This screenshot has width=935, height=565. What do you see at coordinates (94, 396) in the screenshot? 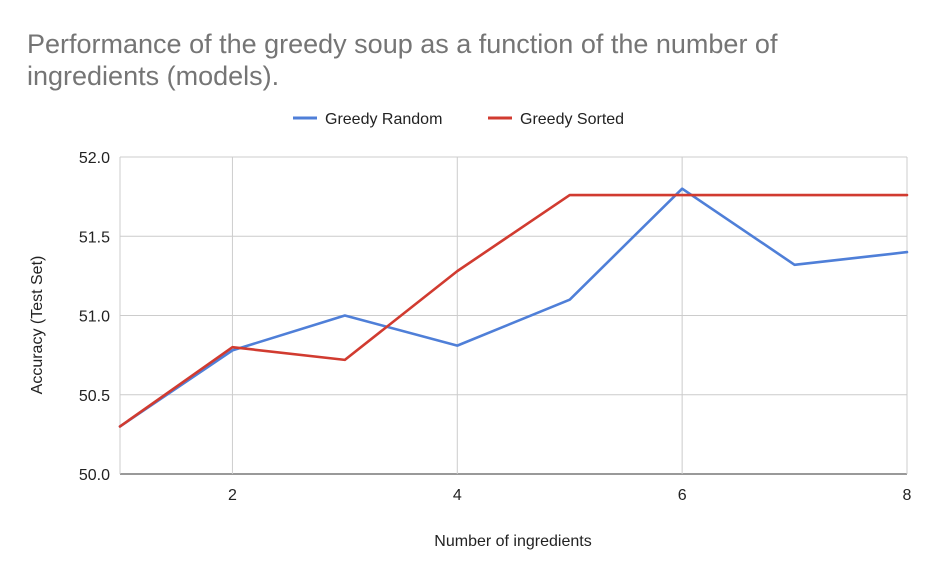
I see `y-tick-label: 50.5` at bounding box center [94, 396].